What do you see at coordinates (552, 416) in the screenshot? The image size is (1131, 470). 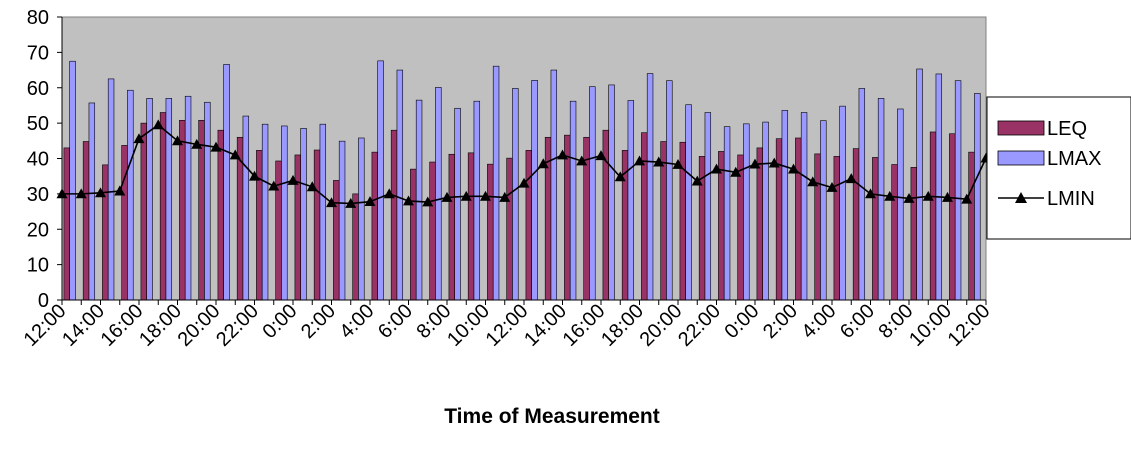 I see `x-axis-title: Time of Measurement` at bounding box center [552, 416].